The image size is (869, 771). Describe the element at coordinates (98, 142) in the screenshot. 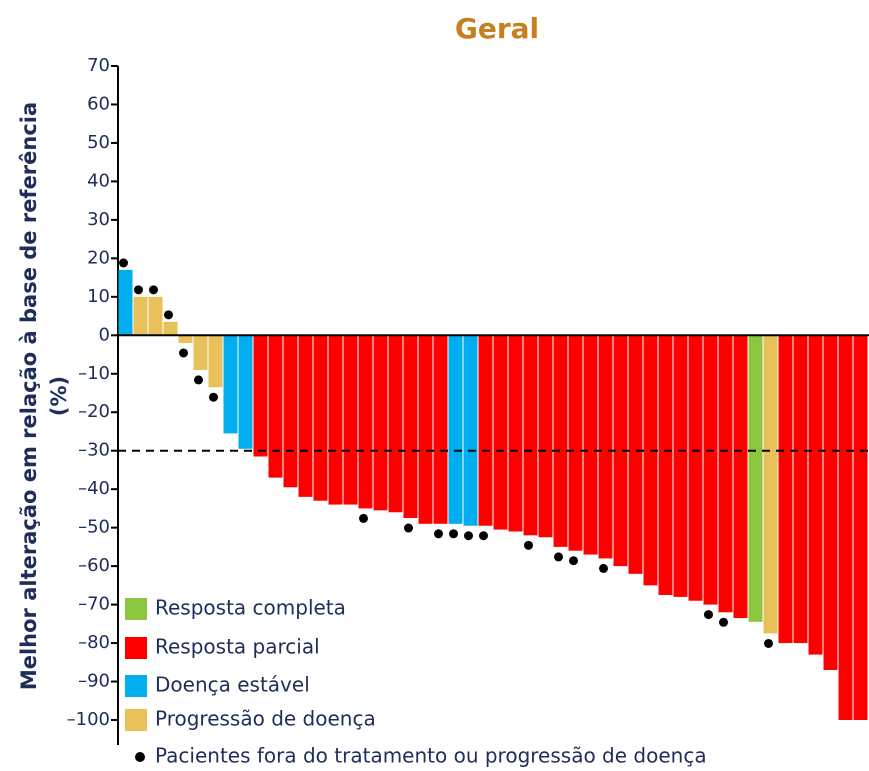

I see `y-tick-label: 50` at that location.